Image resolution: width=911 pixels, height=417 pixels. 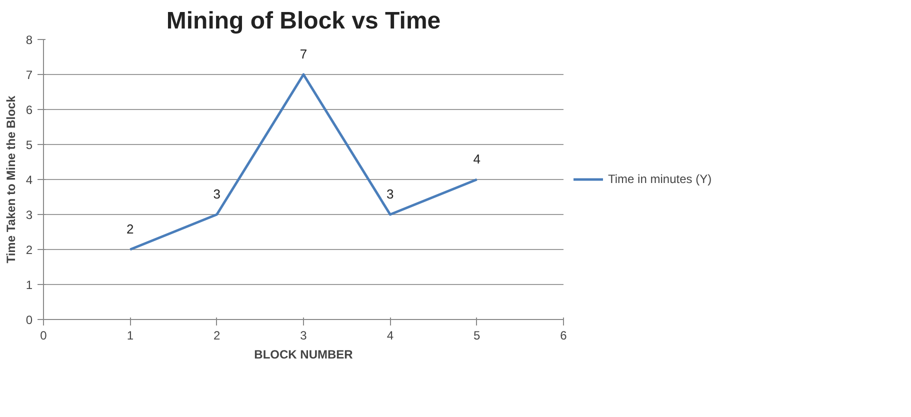 I want to click on legend-label: Time in minutes (Y), so click(x=660, y=179).